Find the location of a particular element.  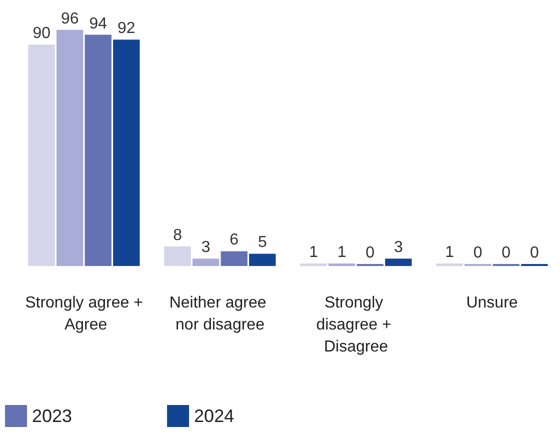

data-label: 6 is located at coordinates (234, 240).